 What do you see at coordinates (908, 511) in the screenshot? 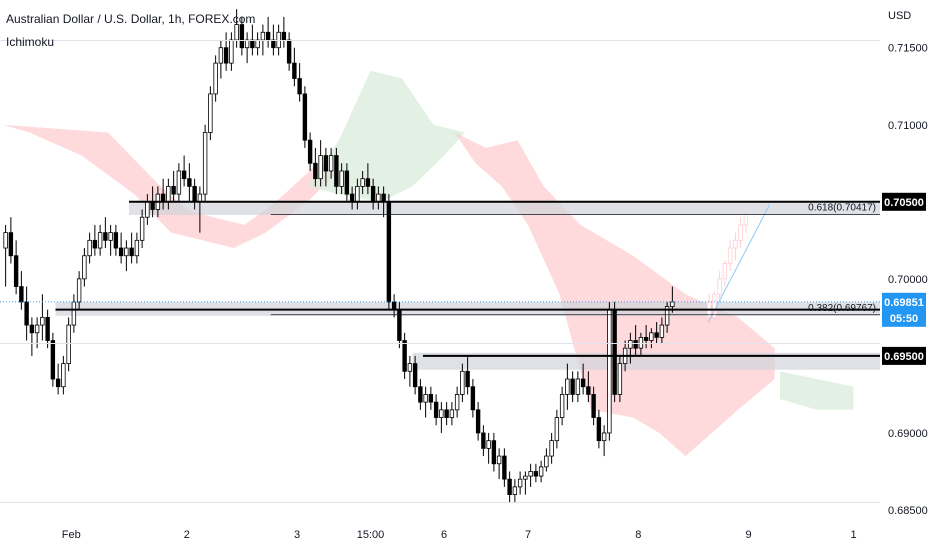
I see `price-tick-label: 0.68500` at bounding box center [908, 511].